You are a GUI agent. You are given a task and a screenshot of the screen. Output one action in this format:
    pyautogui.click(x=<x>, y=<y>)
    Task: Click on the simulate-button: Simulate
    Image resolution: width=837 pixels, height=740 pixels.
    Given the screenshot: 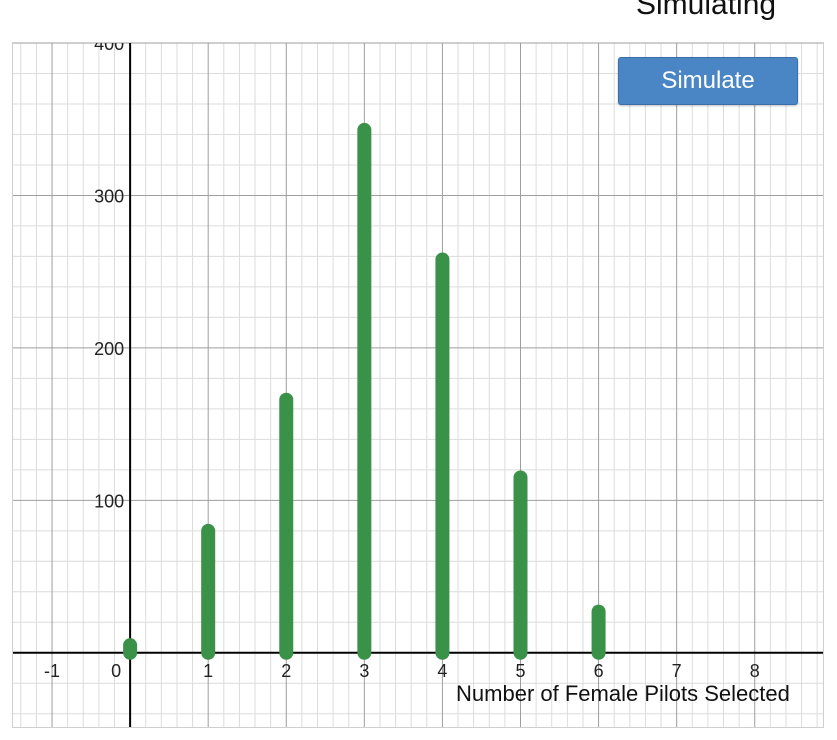 What is the action you would take?
    pyautogui.click(x=708, y=81)
    